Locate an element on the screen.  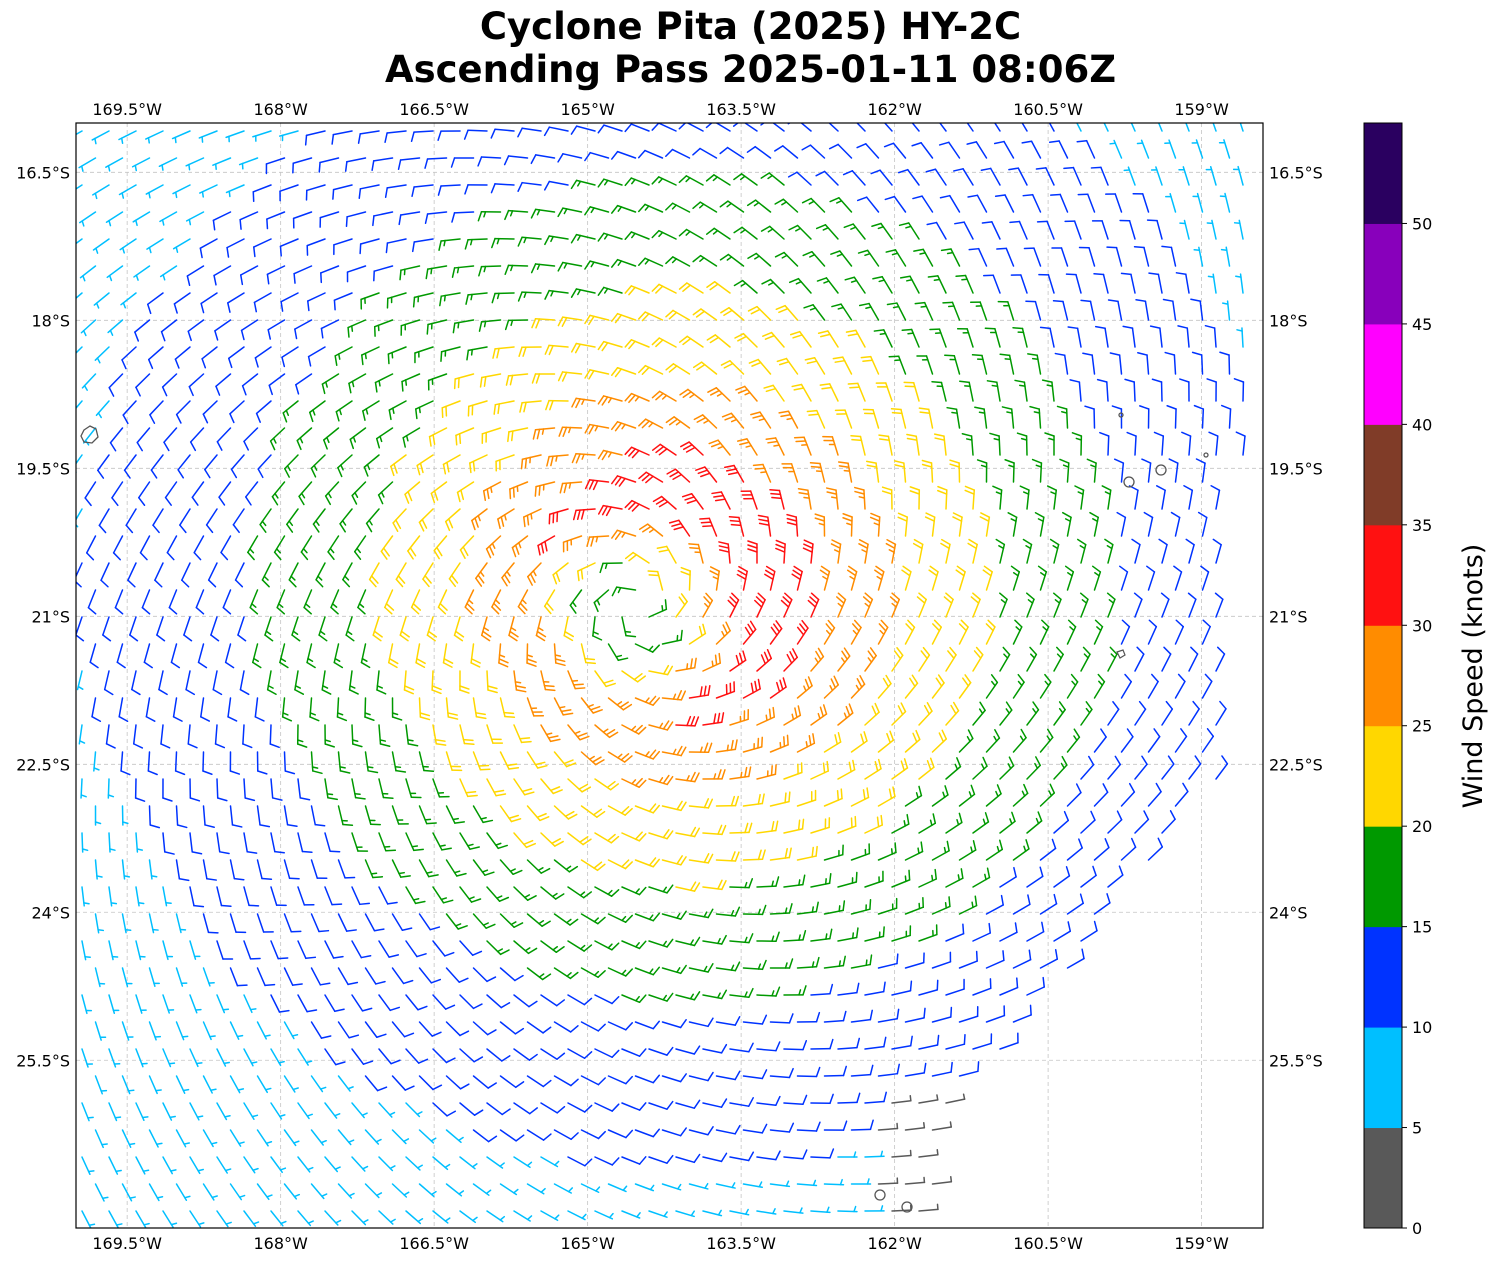
bottom-longitude-label: 168°W is located at coordinates (280, 1243).